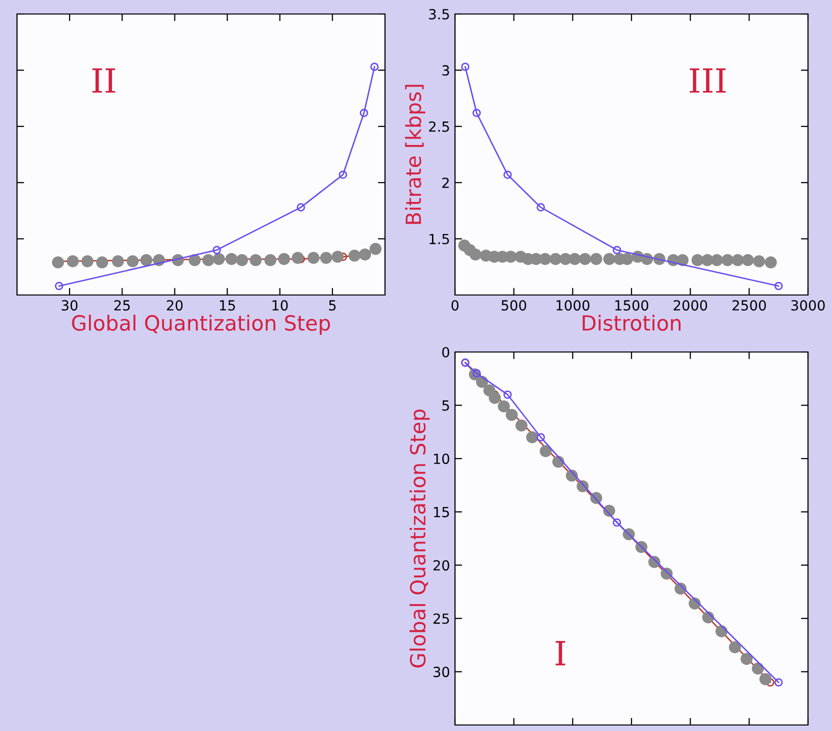  I want to click on y-tick-label: 0, so click(446, 352).